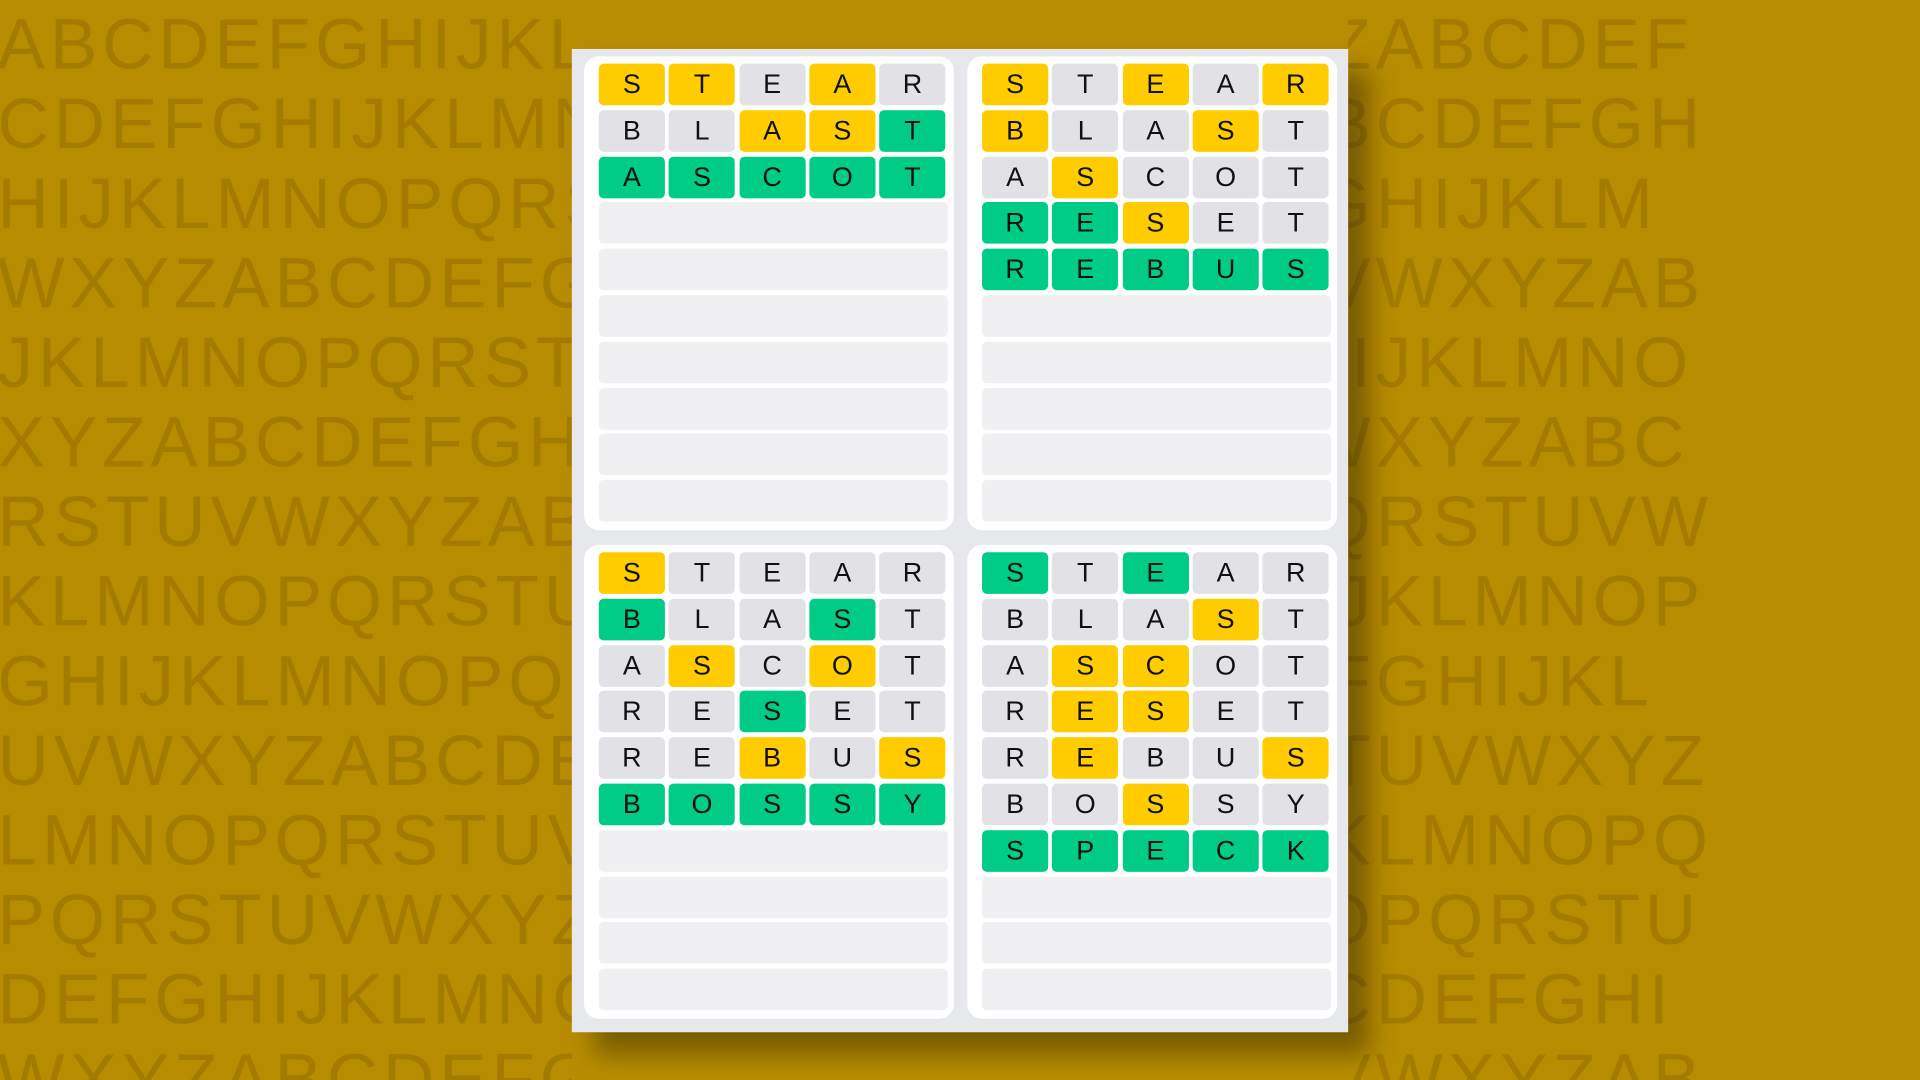 Image resolution: width=1920 pixels, height=1080 pixels. I want to click on background-letter-row-right: DEFGHIJKLMNOPQRSTUVWXYZABCDEFGHI, so click(1634, 1005).